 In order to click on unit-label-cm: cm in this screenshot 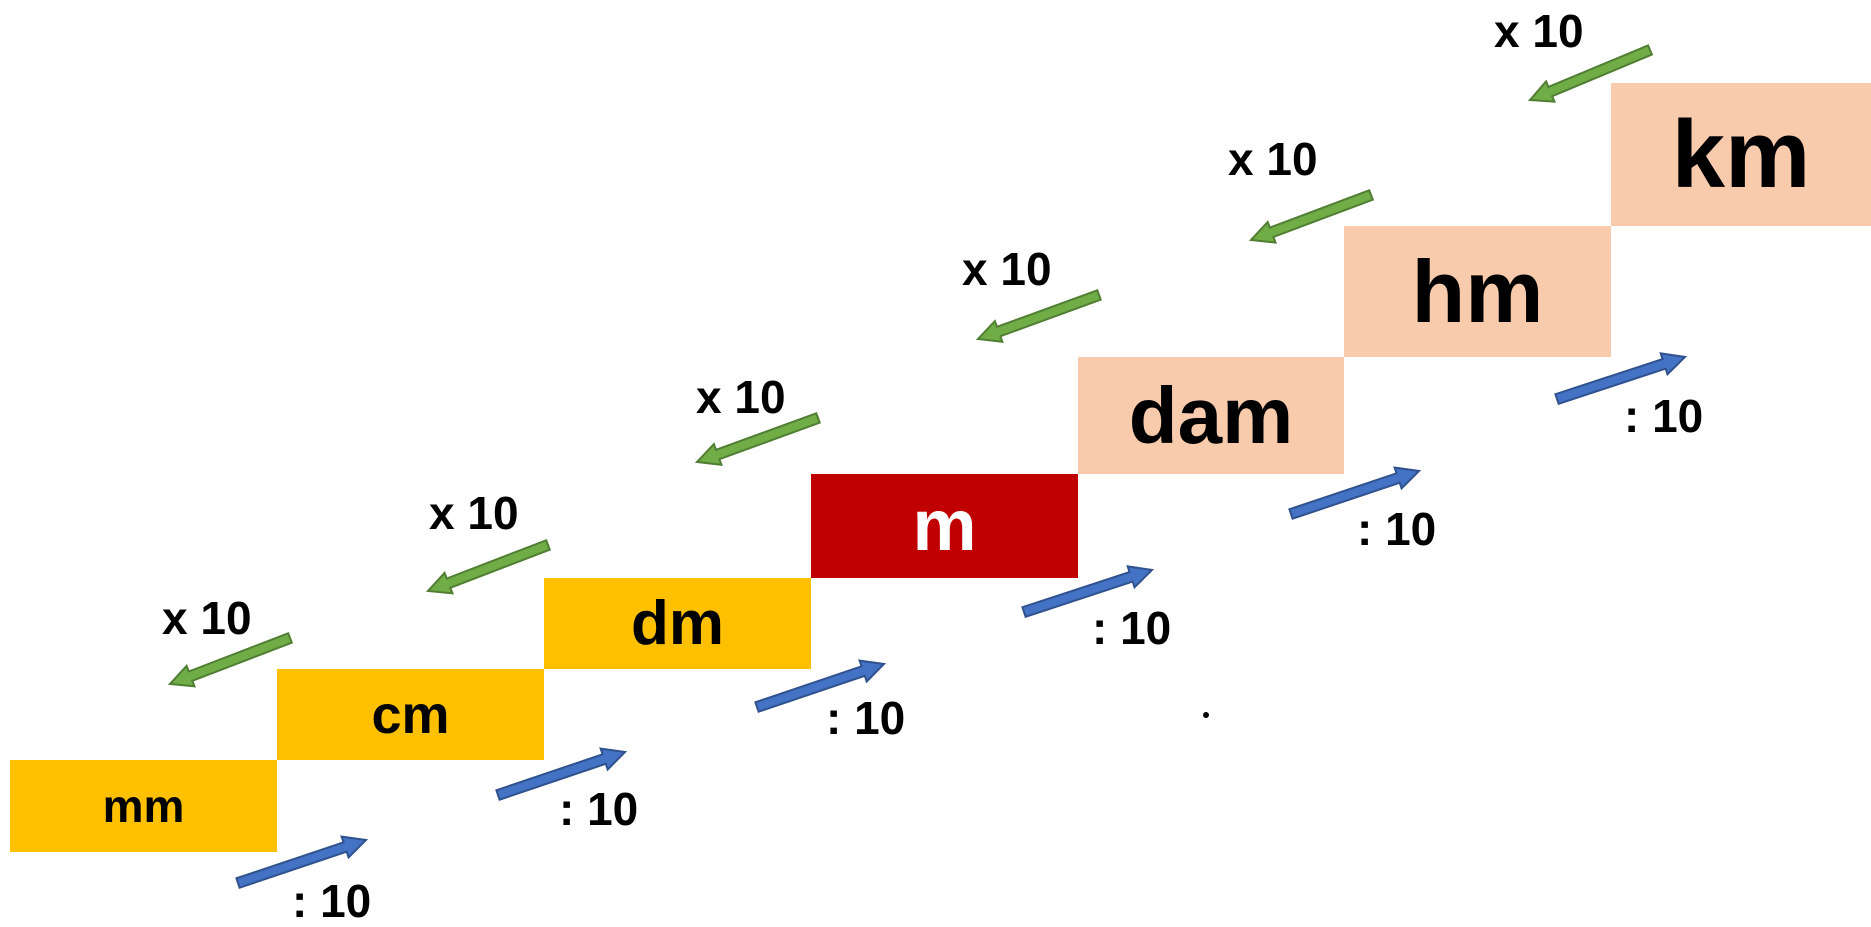, I will do `click(410, 714)`.